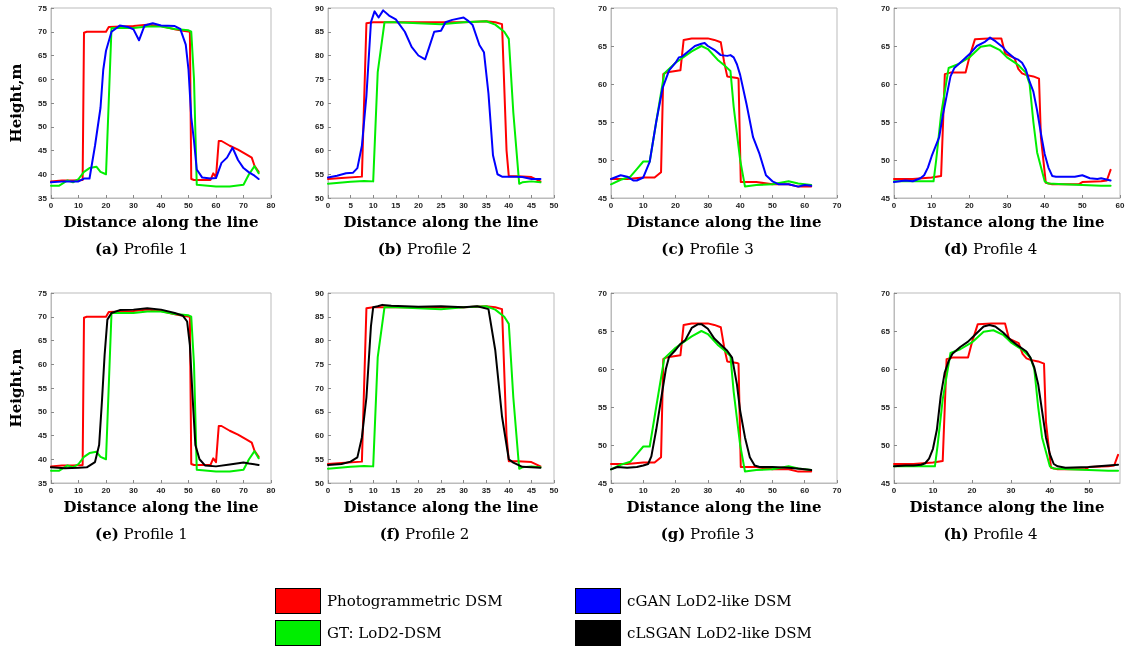 The height and width of the screenshot is (655, 1133). Describe the element at coordinates (384, 633) in the screenshot. I see `legend-label: GT: LoD2-DSM` at that location.